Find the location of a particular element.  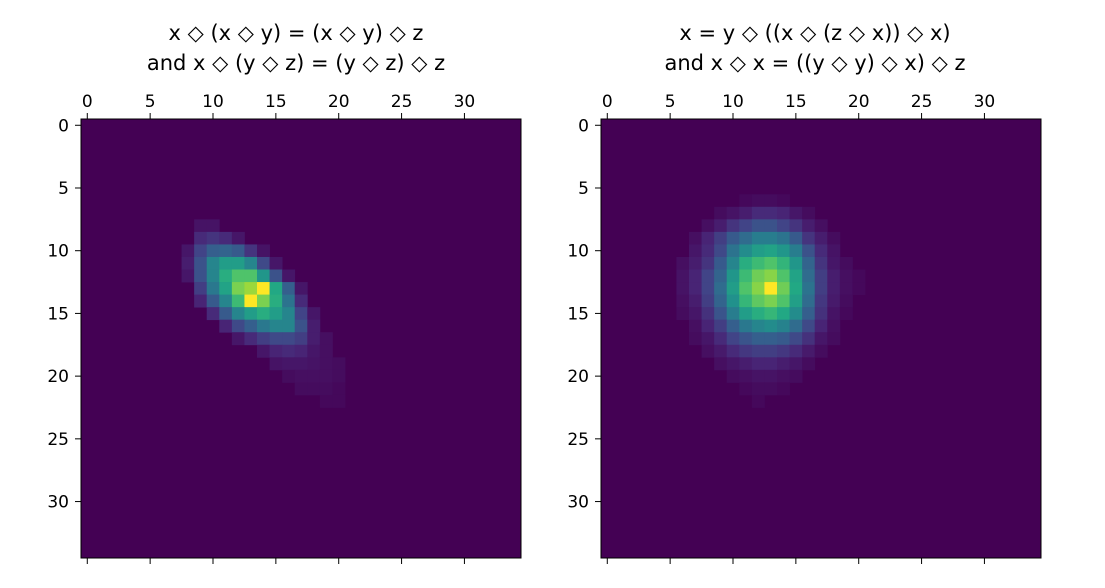

x-tick-label: 25 is located at coordinates (402, 102).